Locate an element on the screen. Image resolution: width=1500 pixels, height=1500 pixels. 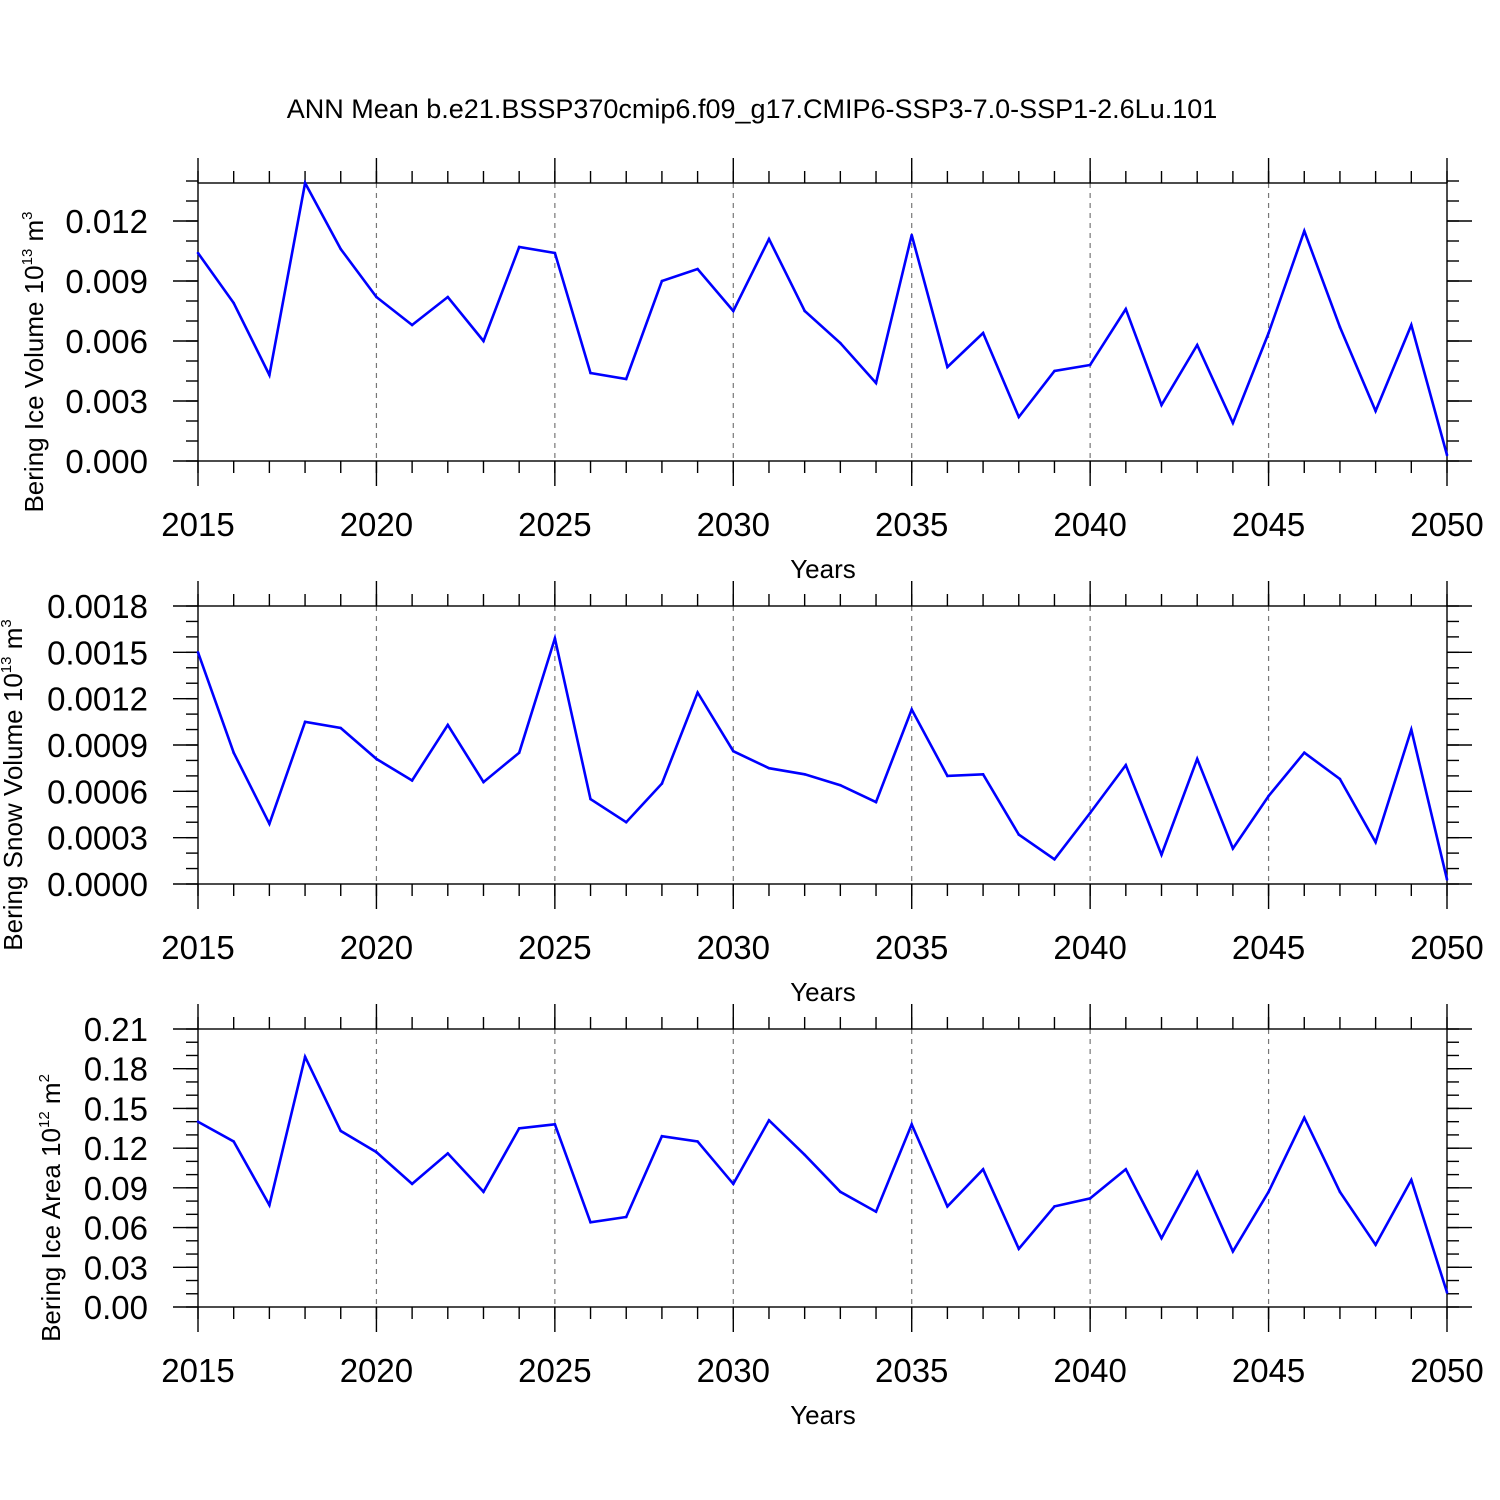
y-tick-label: 0.012 is located at coordinates (106, 221).